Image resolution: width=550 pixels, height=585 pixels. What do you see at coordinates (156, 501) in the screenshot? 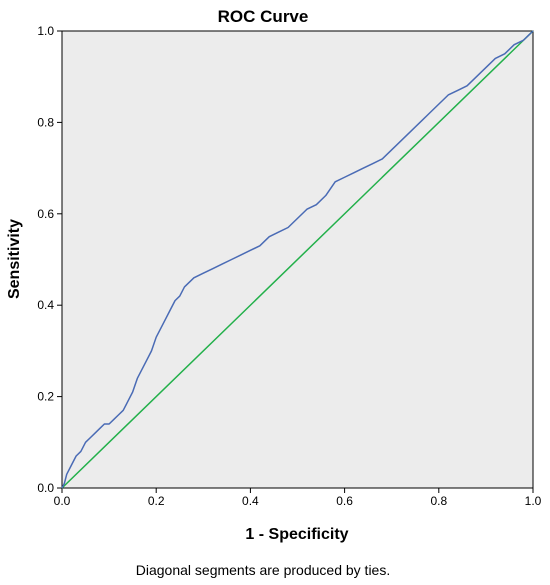
I see `x-tick-label: 0.2` at bounding box center [156, 501].